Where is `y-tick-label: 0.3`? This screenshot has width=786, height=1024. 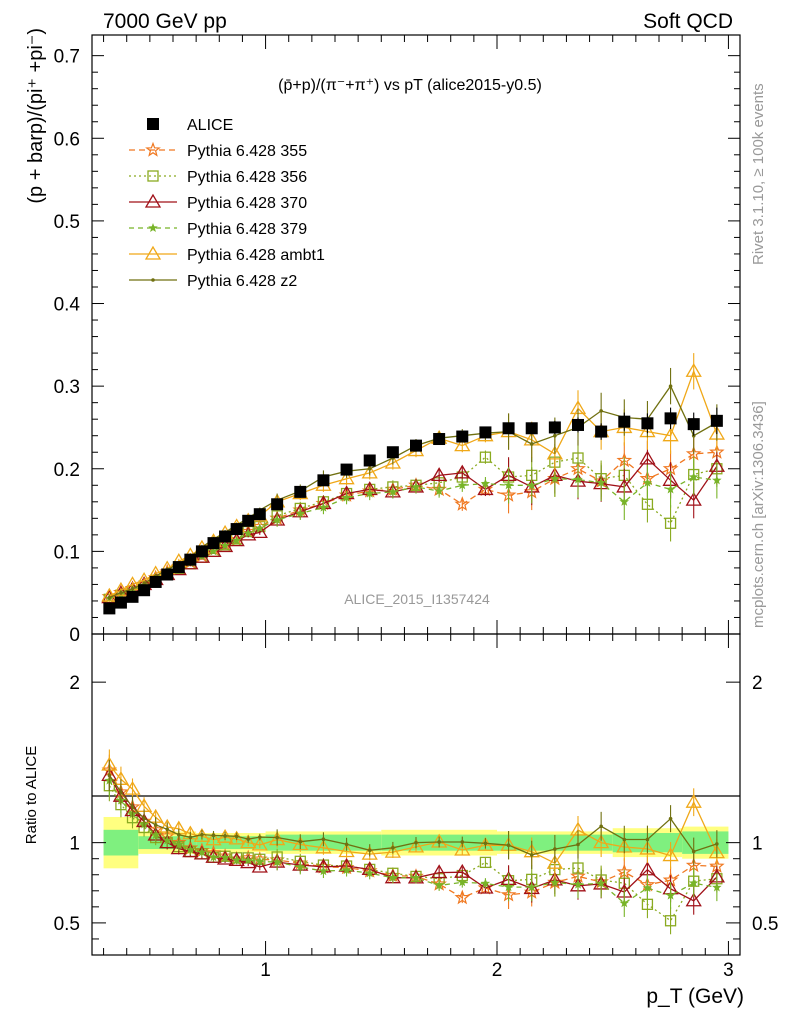 y-tick-label: 0.3 is located at coordinates (67, 387).